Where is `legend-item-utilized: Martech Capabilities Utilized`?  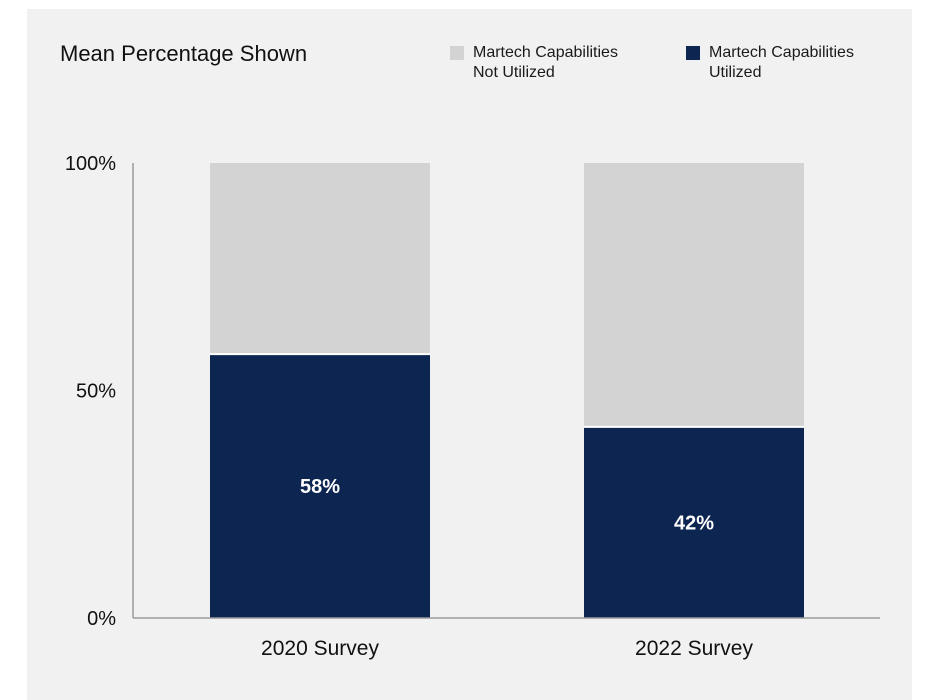 legend-item-utilized: Martech Capabilities Utilized is located at coordinates (787, 63).